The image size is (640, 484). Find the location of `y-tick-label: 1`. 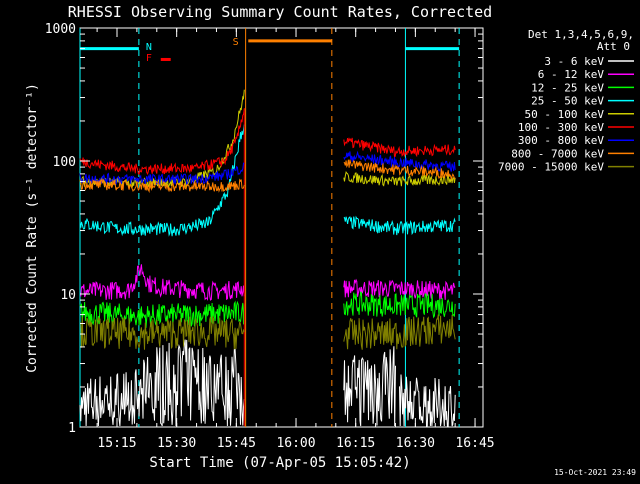

y-tick-label: 1 is located at coordinates (72, 428).